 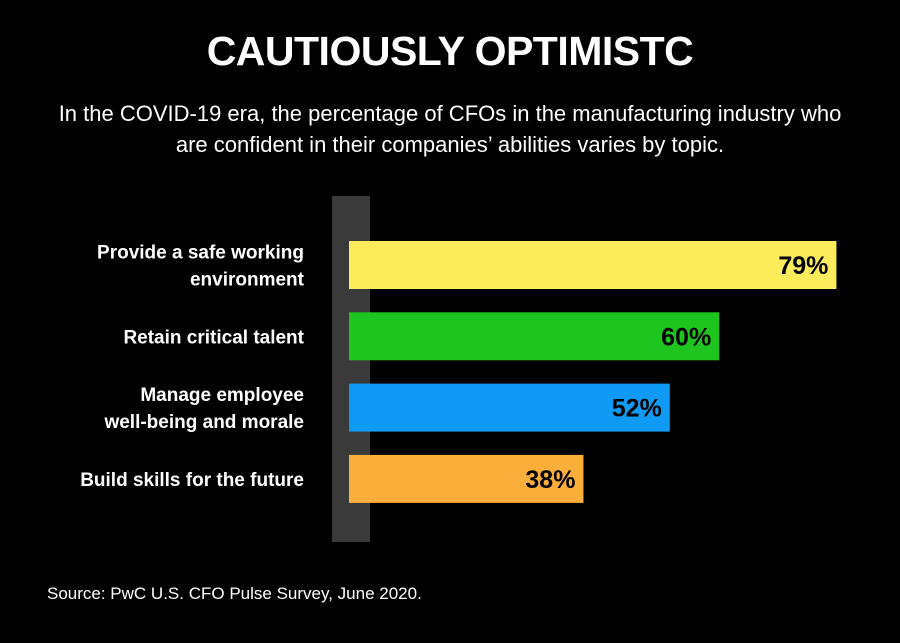 What do you see at coordinates (450, 51) in the screenshot?
I see `chart-title: CAUTIOUSLY OPTIMISTC` at bounding box center [450, 51].